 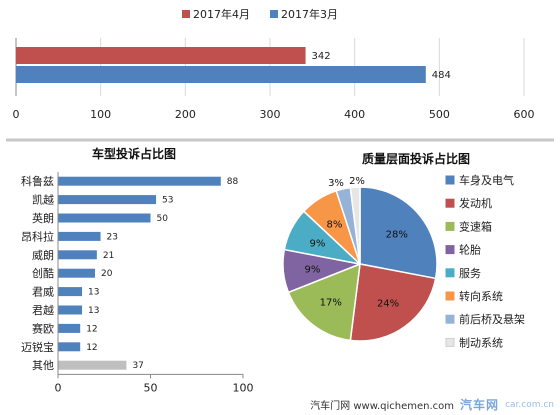 What do you see at coordinates (37, 236) in the screenshot?
I see `category-label: 昂科拉` at bounding box center [37, 236].